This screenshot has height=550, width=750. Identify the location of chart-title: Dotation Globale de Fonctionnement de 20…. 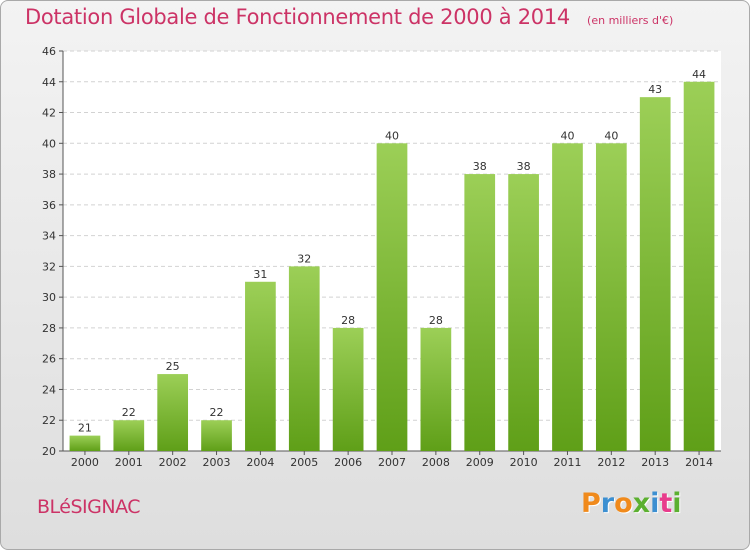
(297, 17).